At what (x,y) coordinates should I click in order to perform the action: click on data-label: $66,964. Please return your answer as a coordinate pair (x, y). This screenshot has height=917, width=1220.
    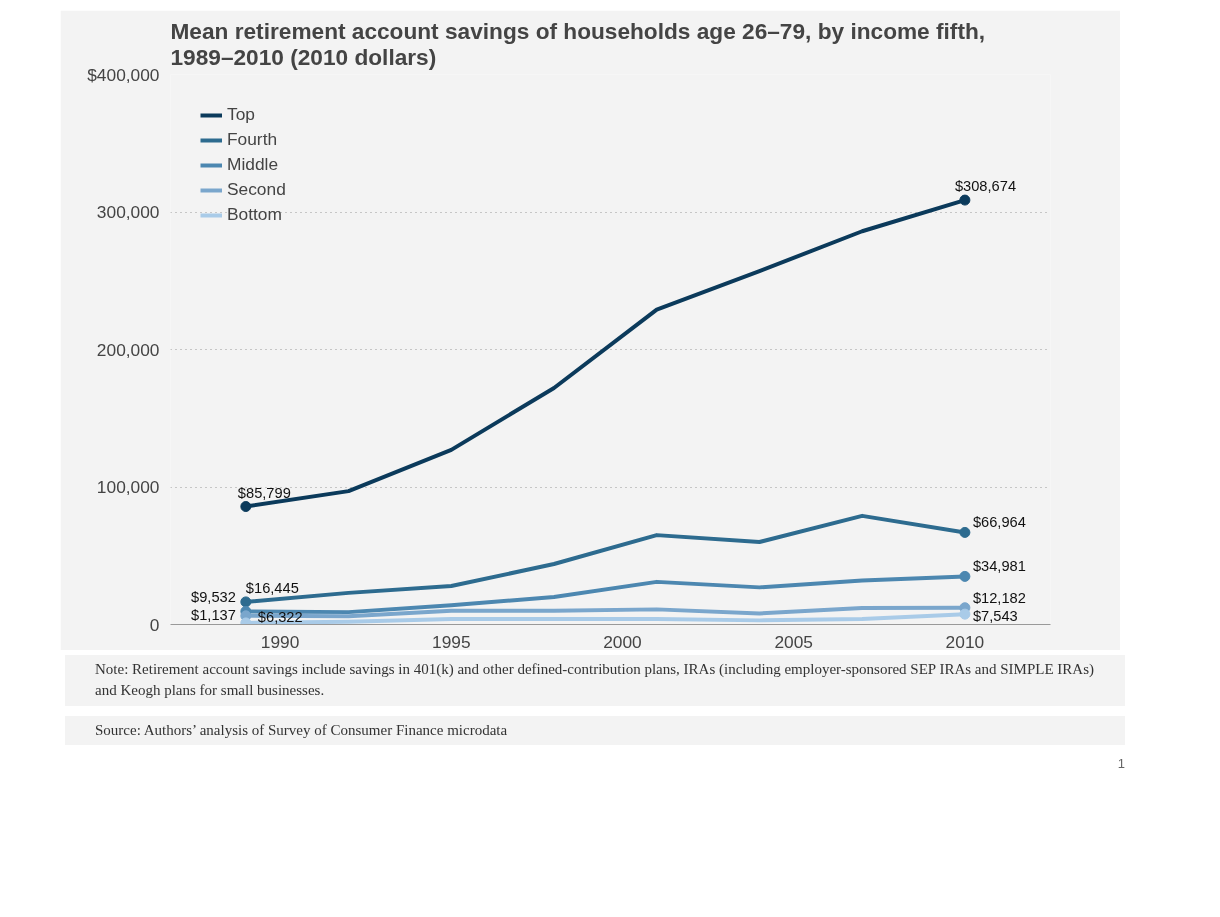
    Looking at the image, I should click on (999, 522).